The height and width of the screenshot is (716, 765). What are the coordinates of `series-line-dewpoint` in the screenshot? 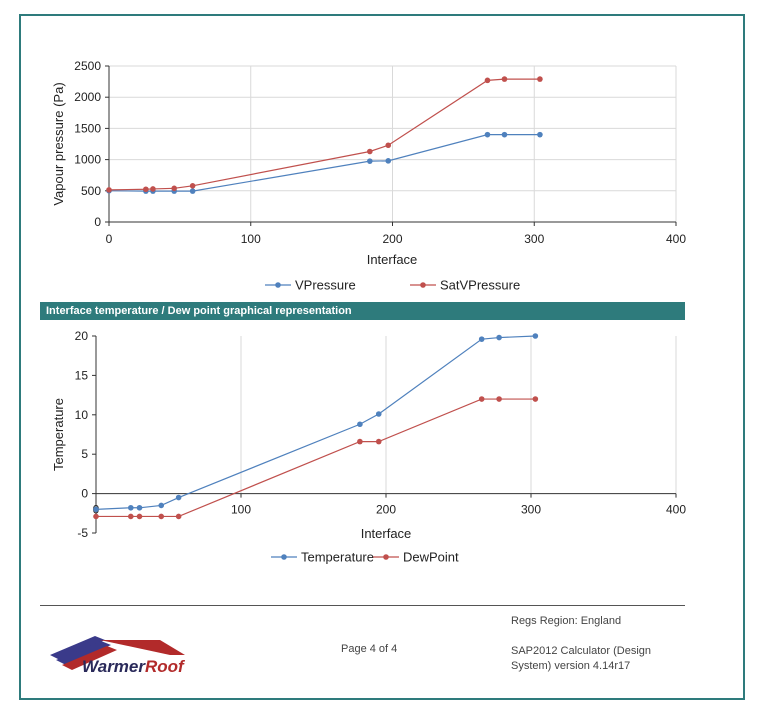 It's located at (316, 458).